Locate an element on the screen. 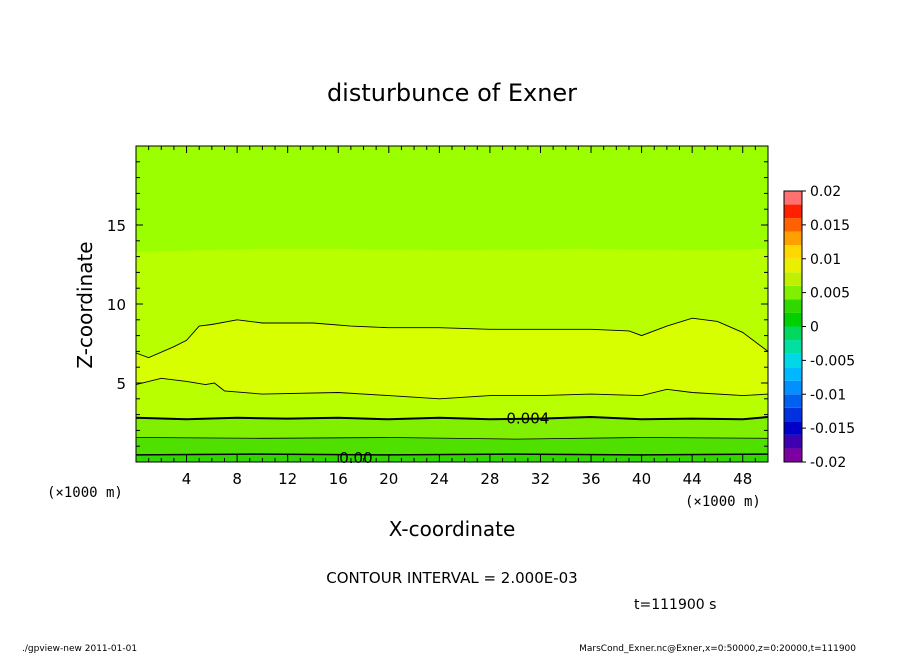 The width and height of the screenshot is (904, 654). y-unit-label: (×1000 m) is located at coordinates (85, 493).